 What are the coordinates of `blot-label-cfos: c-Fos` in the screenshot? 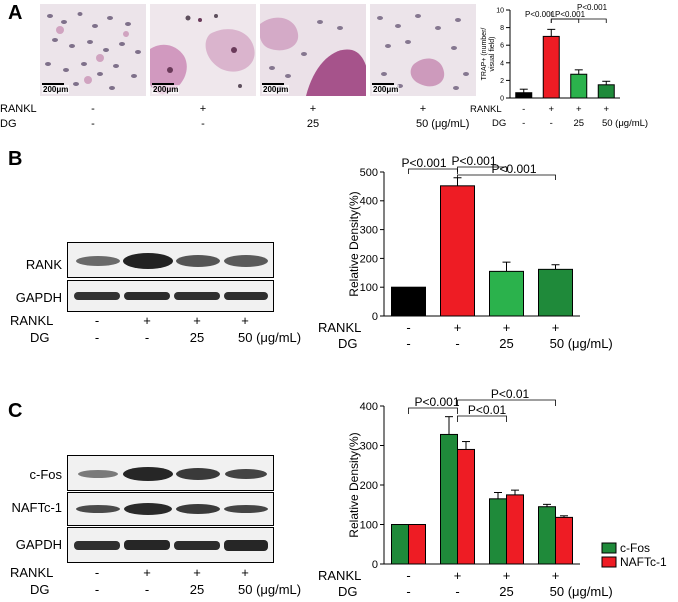 It's located at (46, 474).